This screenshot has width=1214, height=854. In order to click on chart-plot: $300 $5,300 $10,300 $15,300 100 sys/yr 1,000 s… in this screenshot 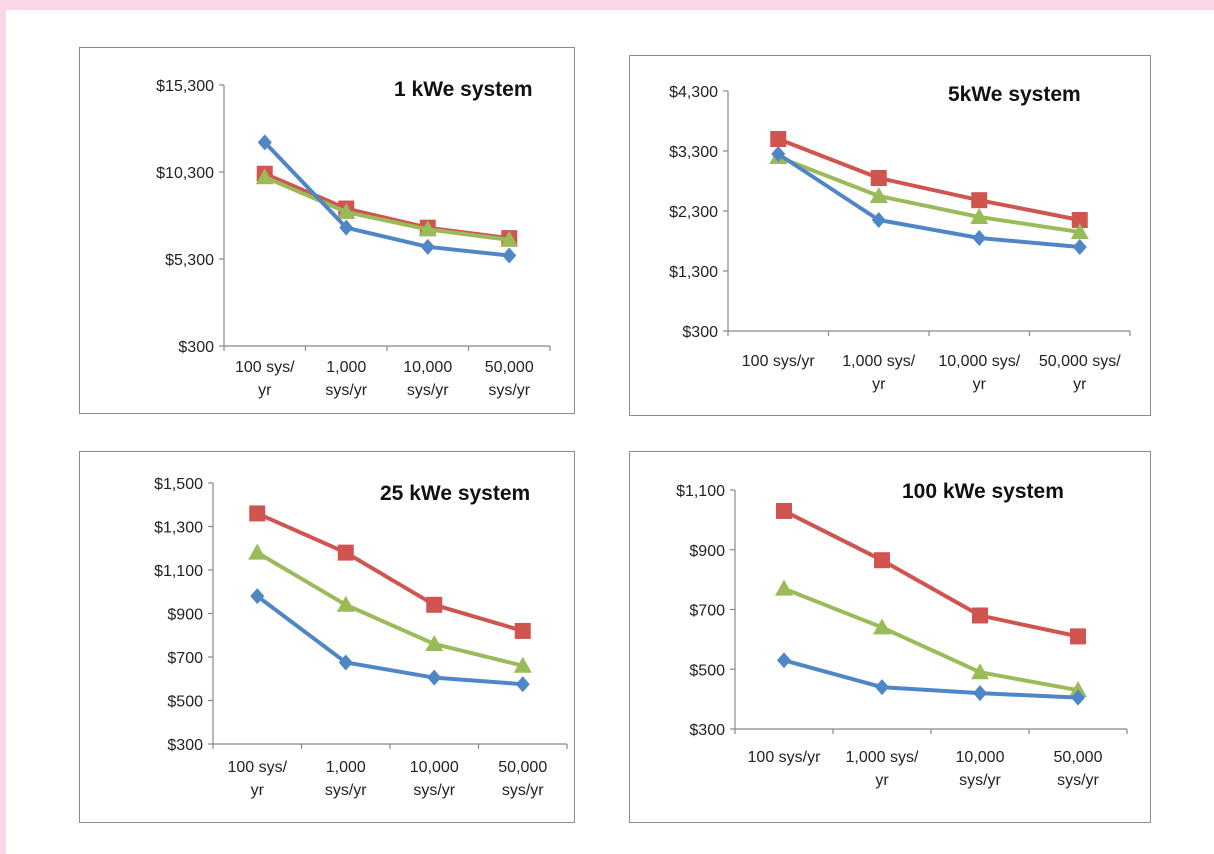, I will do `click(353, 238)`.